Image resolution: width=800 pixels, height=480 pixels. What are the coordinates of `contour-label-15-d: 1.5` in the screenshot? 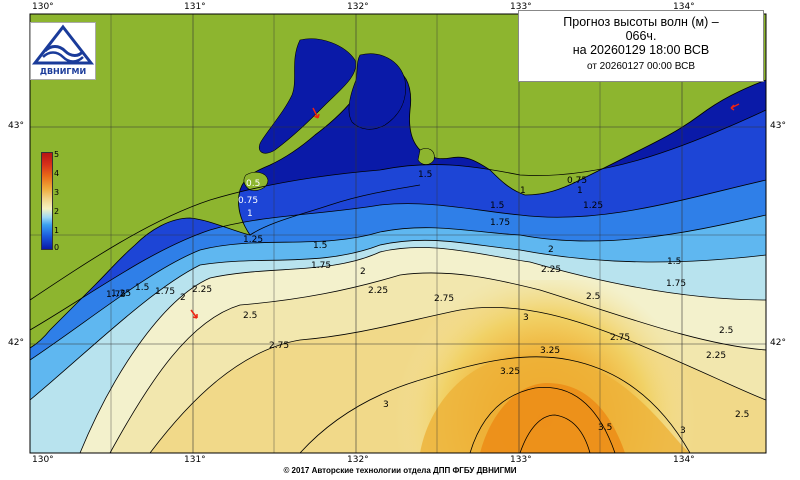 It's located at (674, 262).